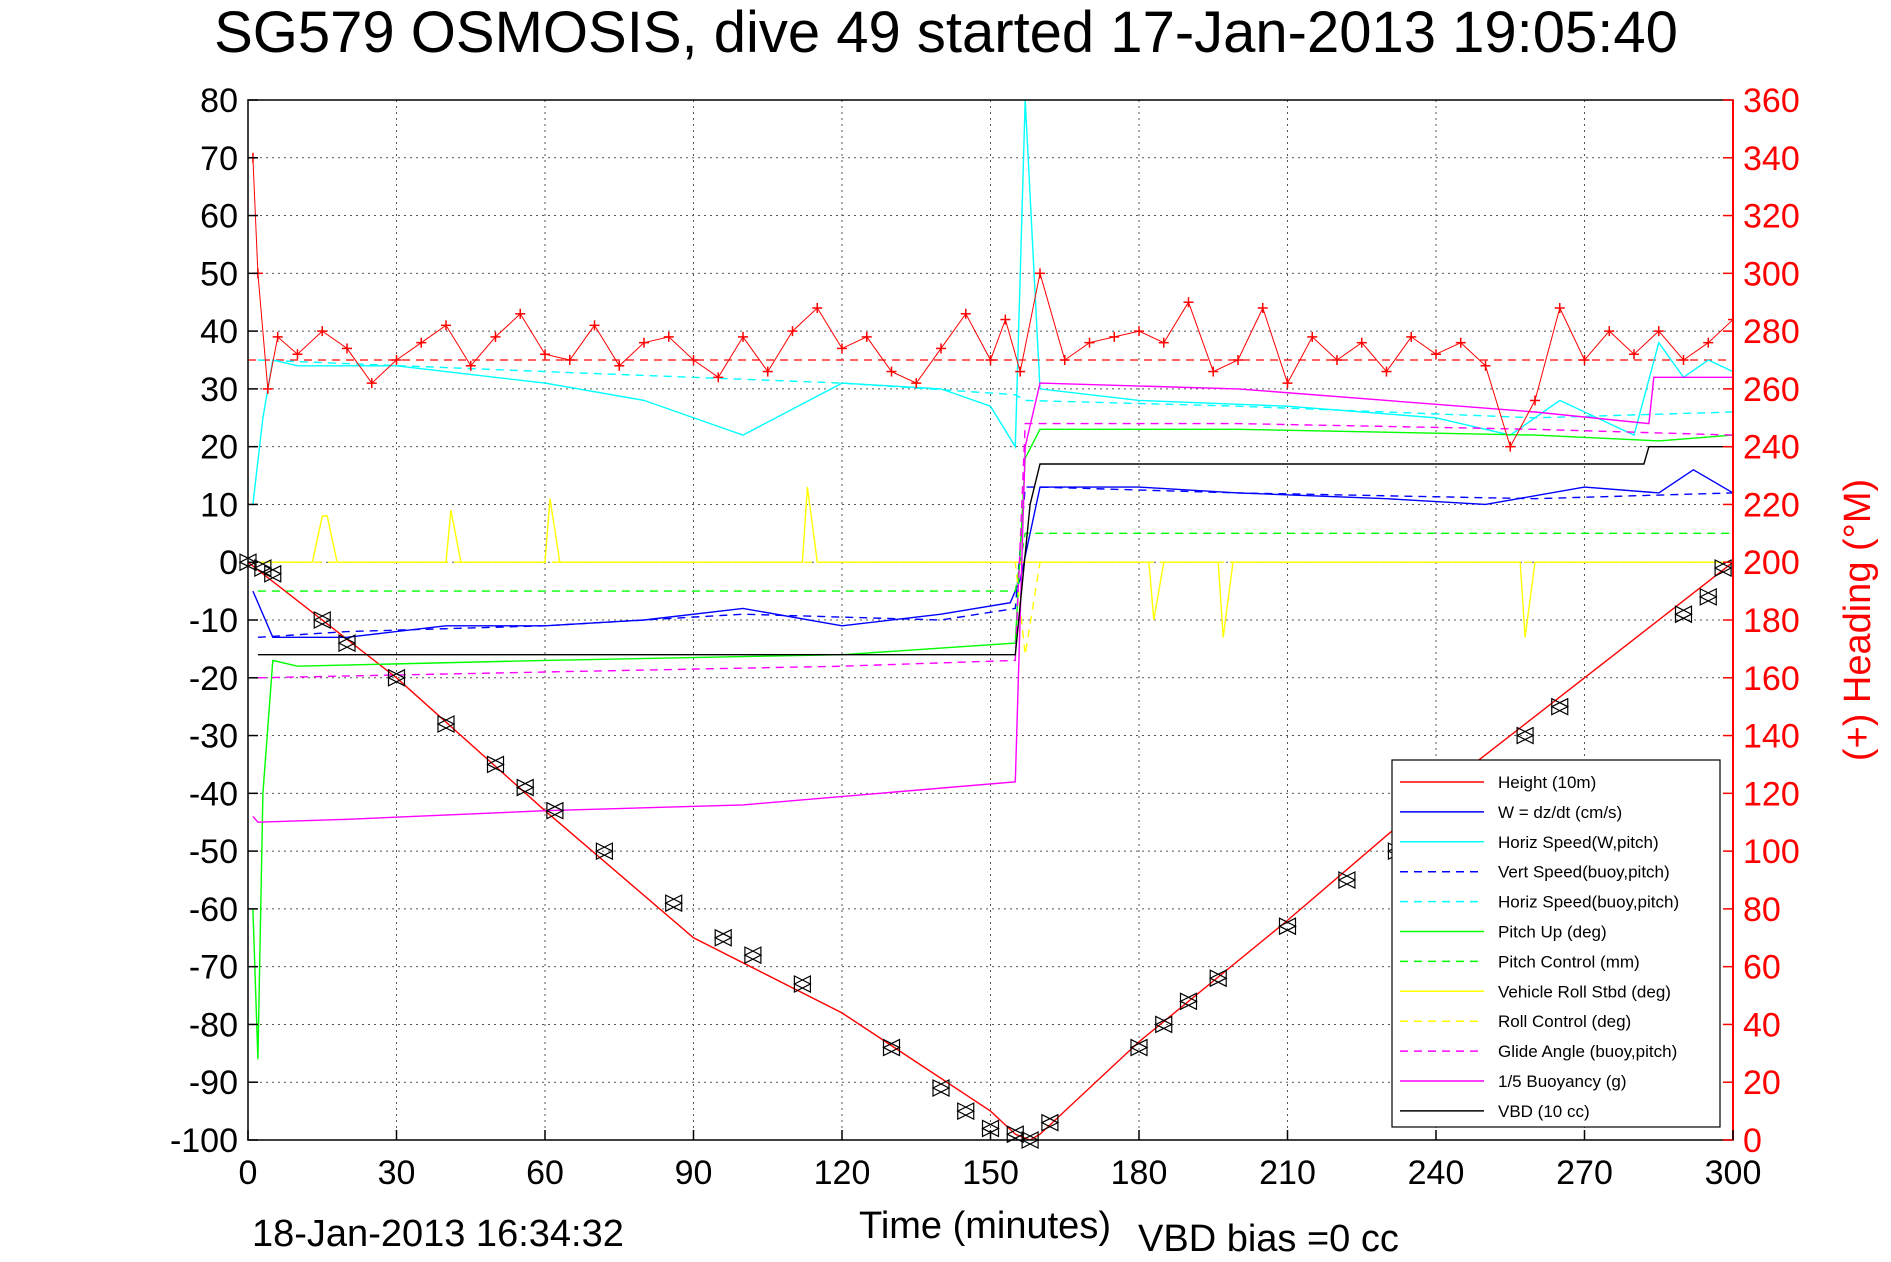 The height and width of the screenshot is (1262, 1891). I want to click on x-tick-label: 270, so click(1584, 1173).